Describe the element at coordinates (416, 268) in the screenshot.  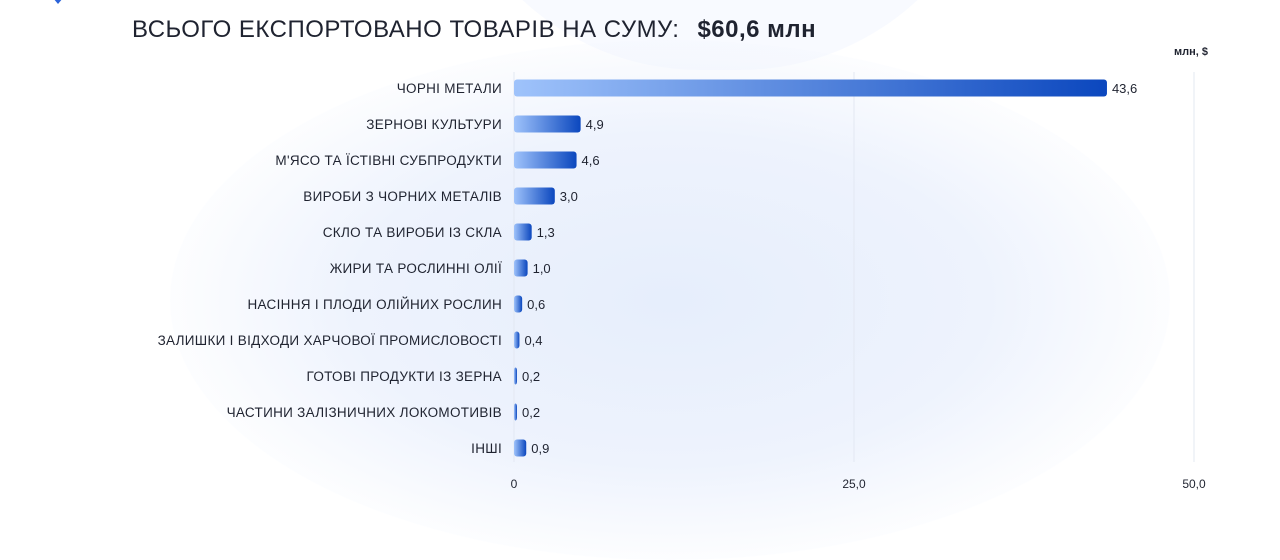
I see `category-label: ЖИРИ ТА РОСЛИННІ ОЛІЇ` at that location.